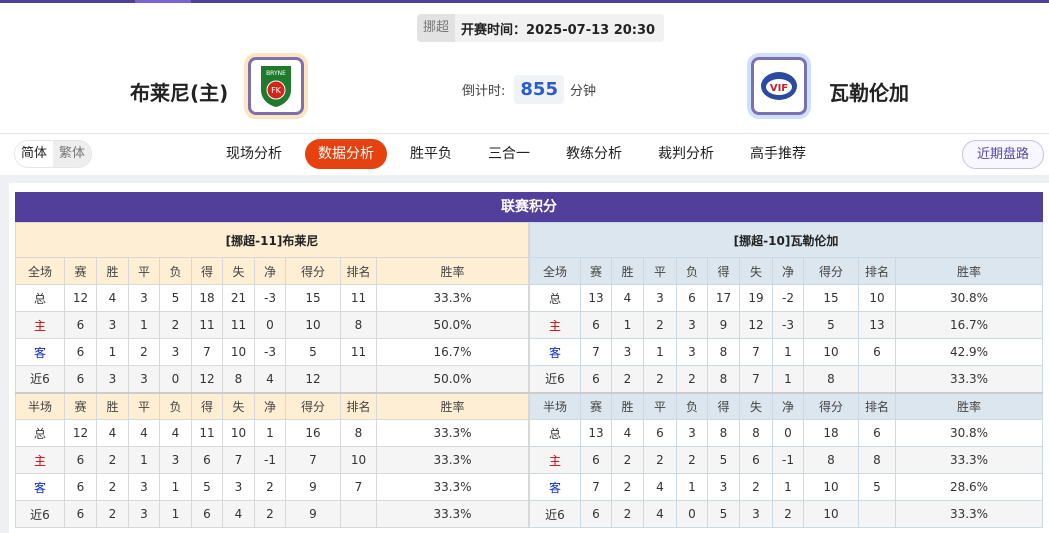 The height and width of the screenshot is (533, 1049). Describe the element at coordinates (877, 405) in the screenshot. I see `column-header: 排名` at that location.